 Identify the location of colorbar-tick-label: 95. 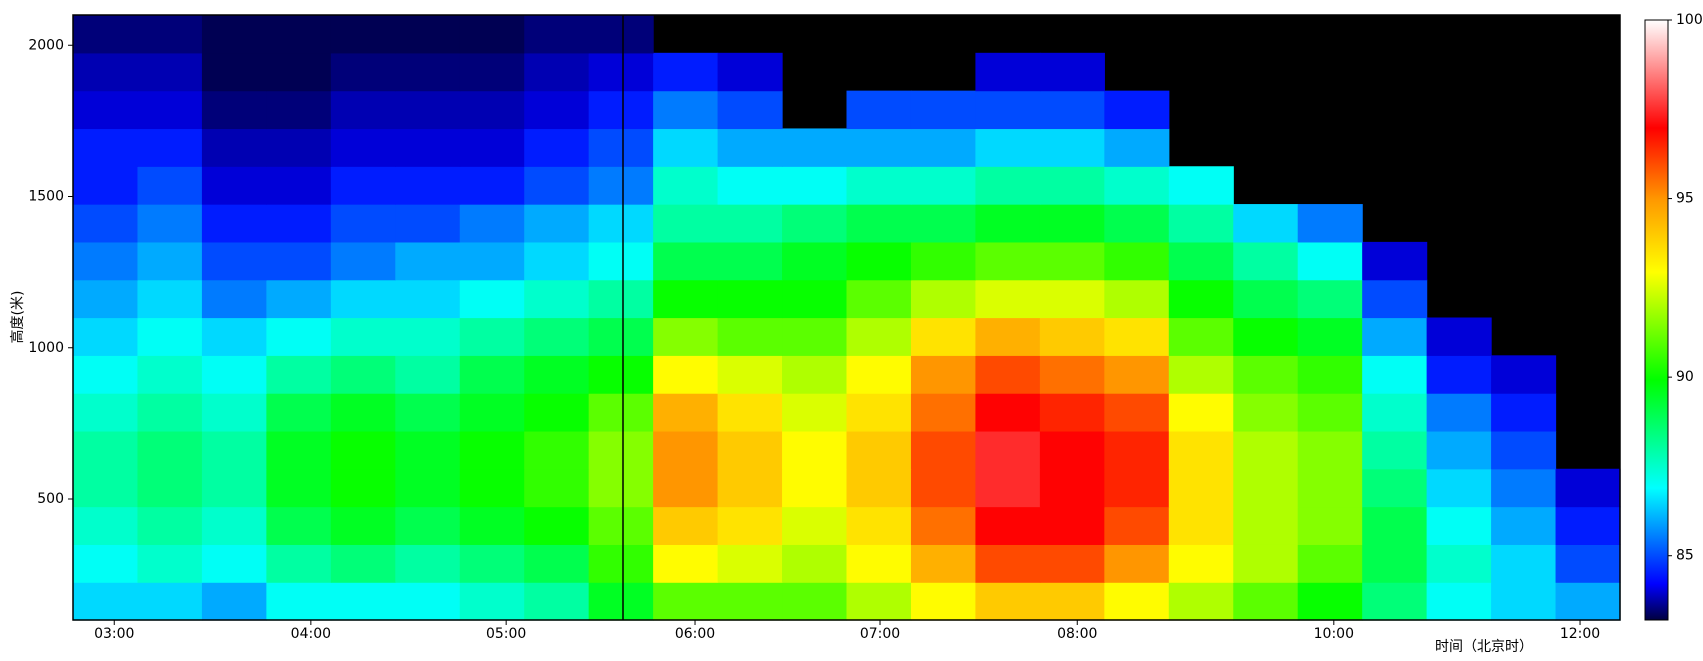
(1685, 199).